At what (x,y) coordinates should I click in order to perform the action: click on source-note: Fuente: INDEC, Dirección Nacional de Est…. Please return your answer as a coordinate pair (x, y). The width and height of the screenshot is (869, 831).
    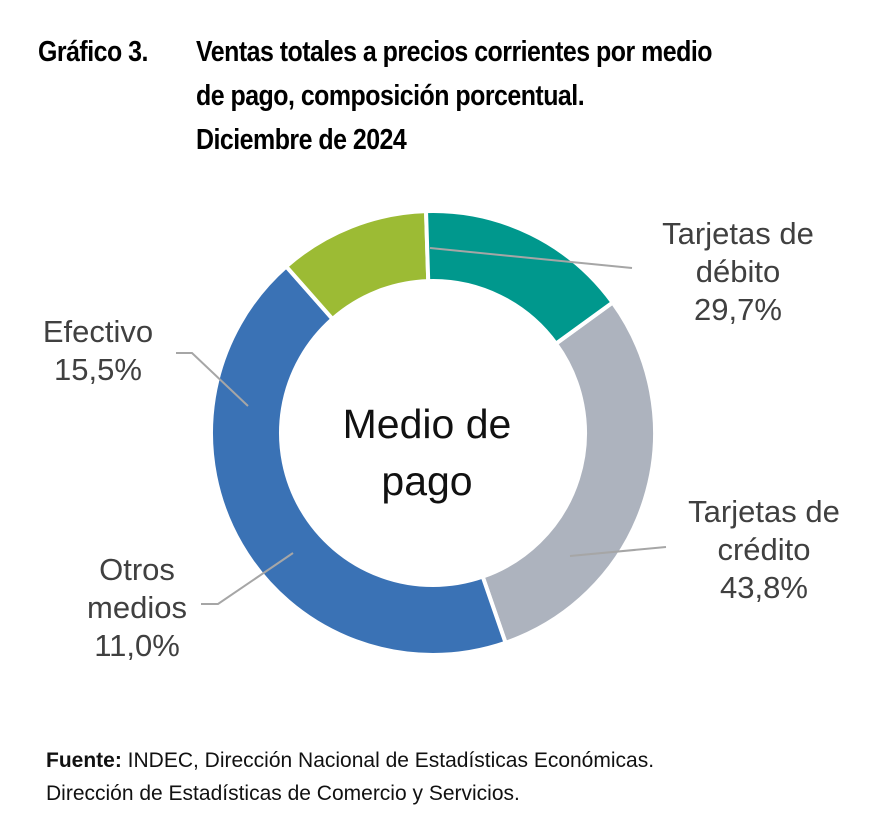
    Looking at the image, I should click on (350, 777).